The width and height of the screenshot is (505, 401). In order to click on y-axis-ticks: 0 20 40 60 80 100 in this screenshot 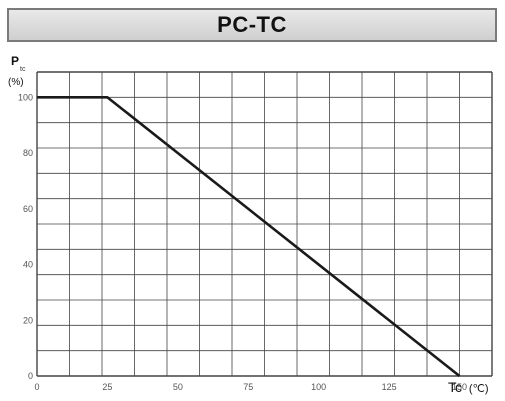, I will do `click(25, 236)`.